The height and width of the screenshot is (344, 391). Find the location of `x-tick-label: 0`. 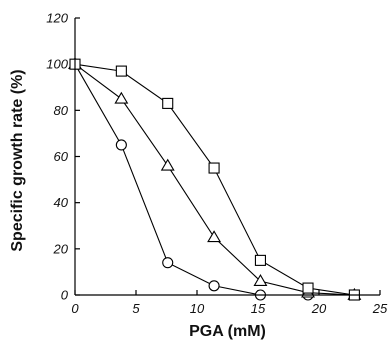

x-tick-label: 0 is located at coordinates (75, 308).